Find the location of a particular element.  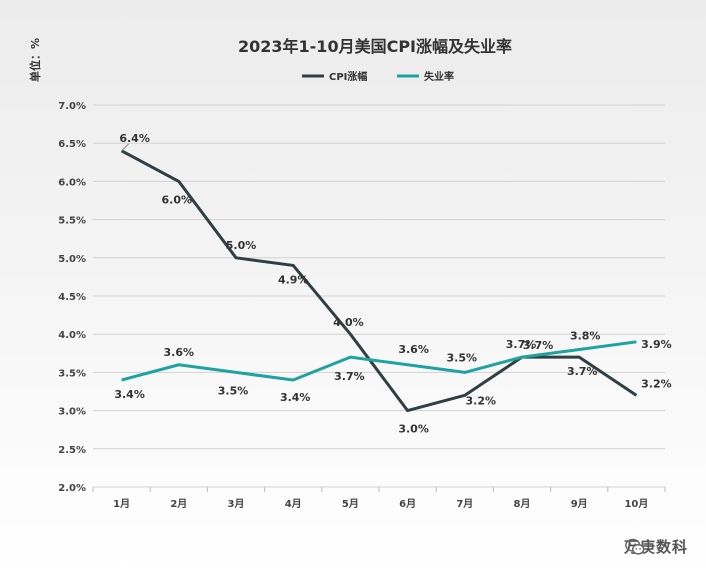

x-tick-label: 3月 is located at coordinates (236, 504).